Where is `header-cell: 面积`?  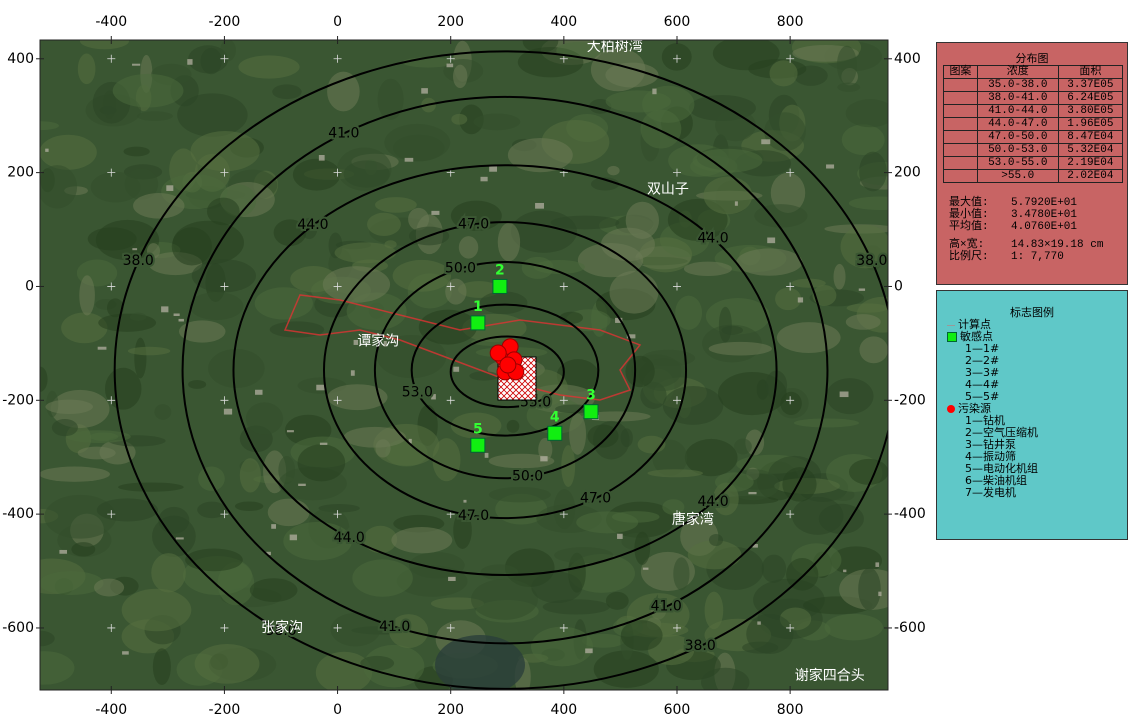
header-cell: 面积 is located at coordinates (1090, 72).